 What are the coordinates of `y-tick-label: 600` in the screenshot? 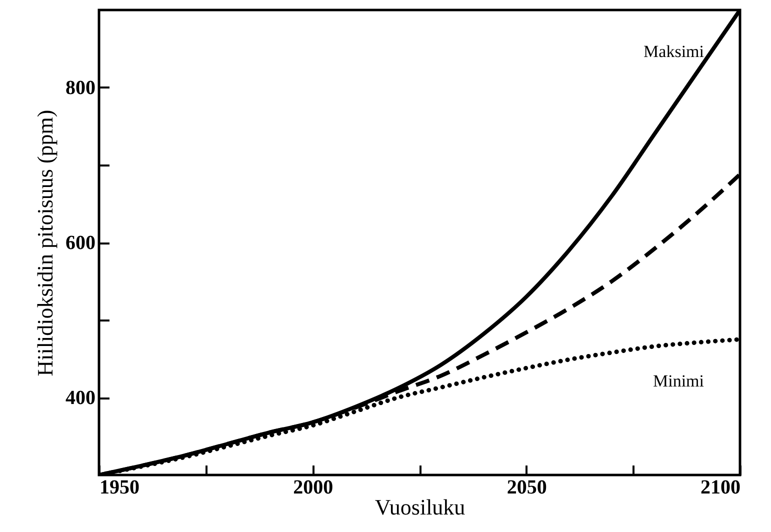 It's located at (81, 243).